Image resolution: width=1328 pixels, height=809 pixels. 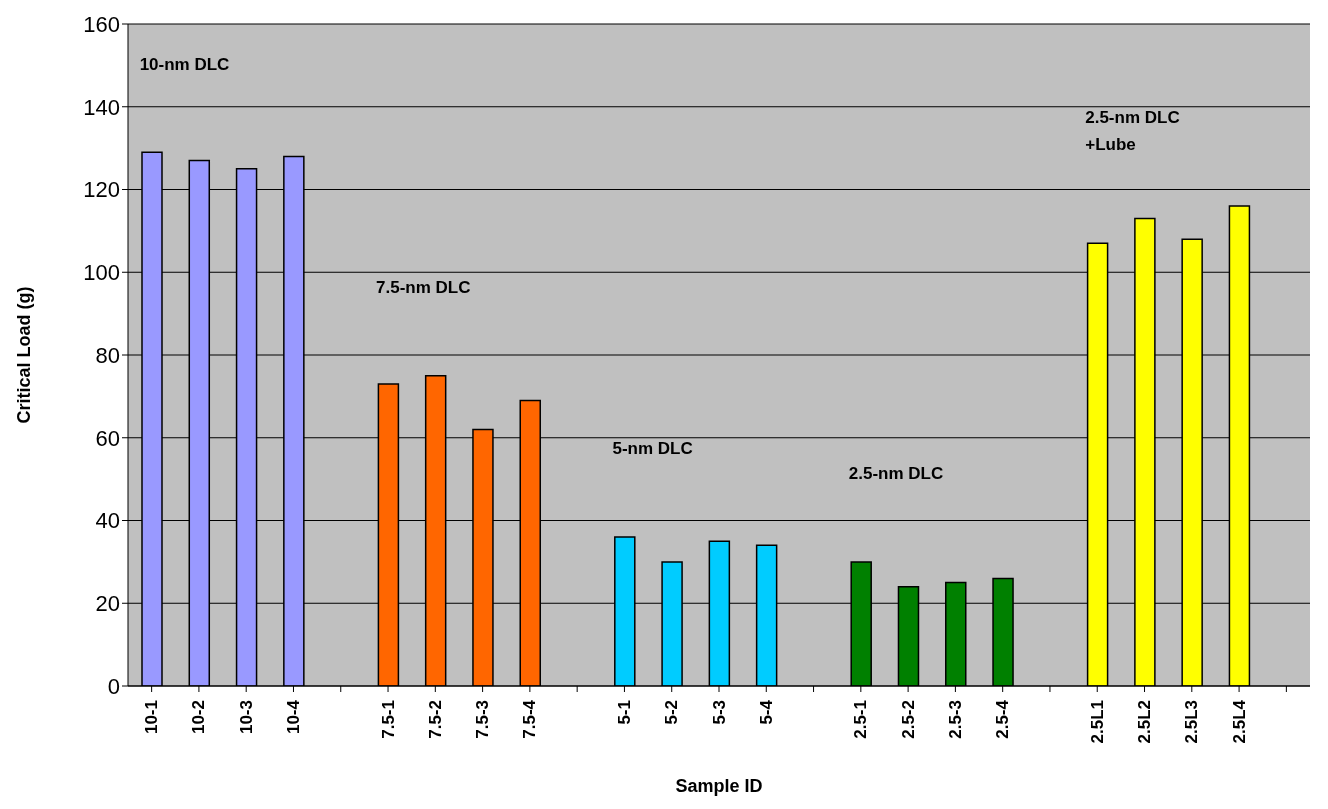 What do you see at coordinates (652, 449) in the screenshot?
I see `annotation: 5-nm DLC` at bounding box center [652, 449].